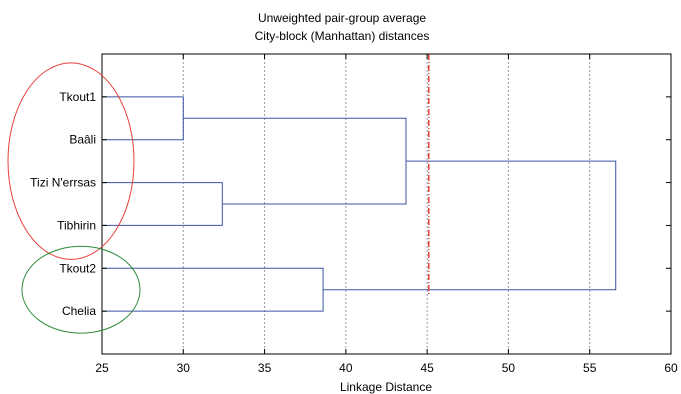  I want to click on x-tick-label: 60, so click(671, 368).